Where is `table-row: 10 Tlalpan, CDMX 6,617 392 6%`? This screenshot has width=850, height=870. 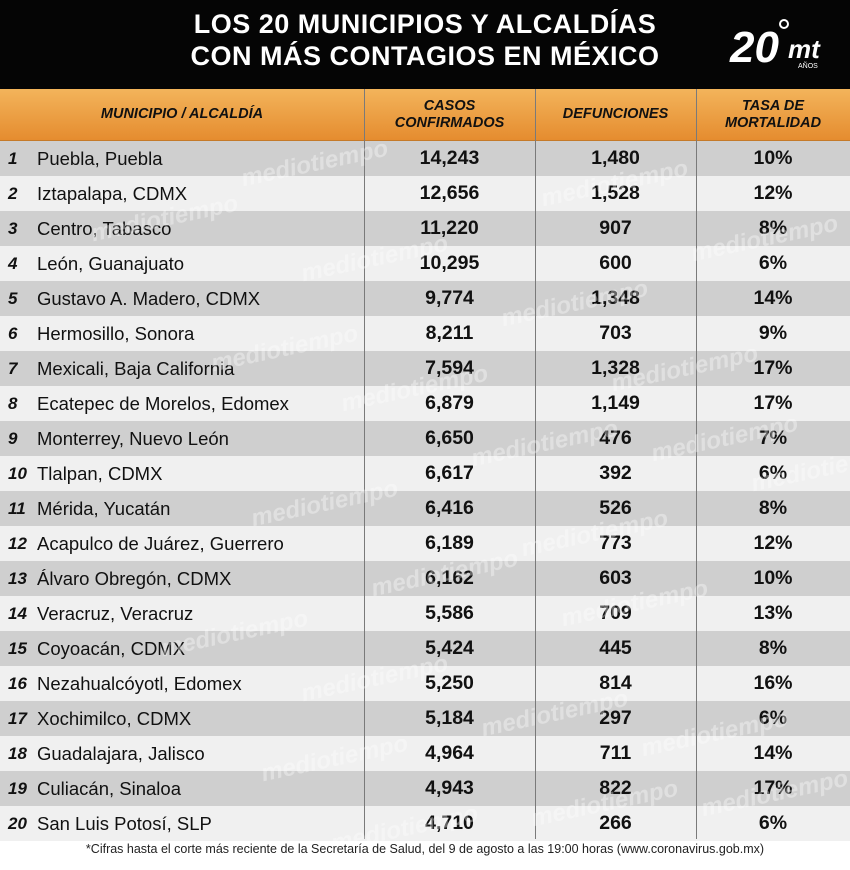 table-row: 10 Tlalpan, CDMX 6,617 392 6% is located at coordinates (425, 473).